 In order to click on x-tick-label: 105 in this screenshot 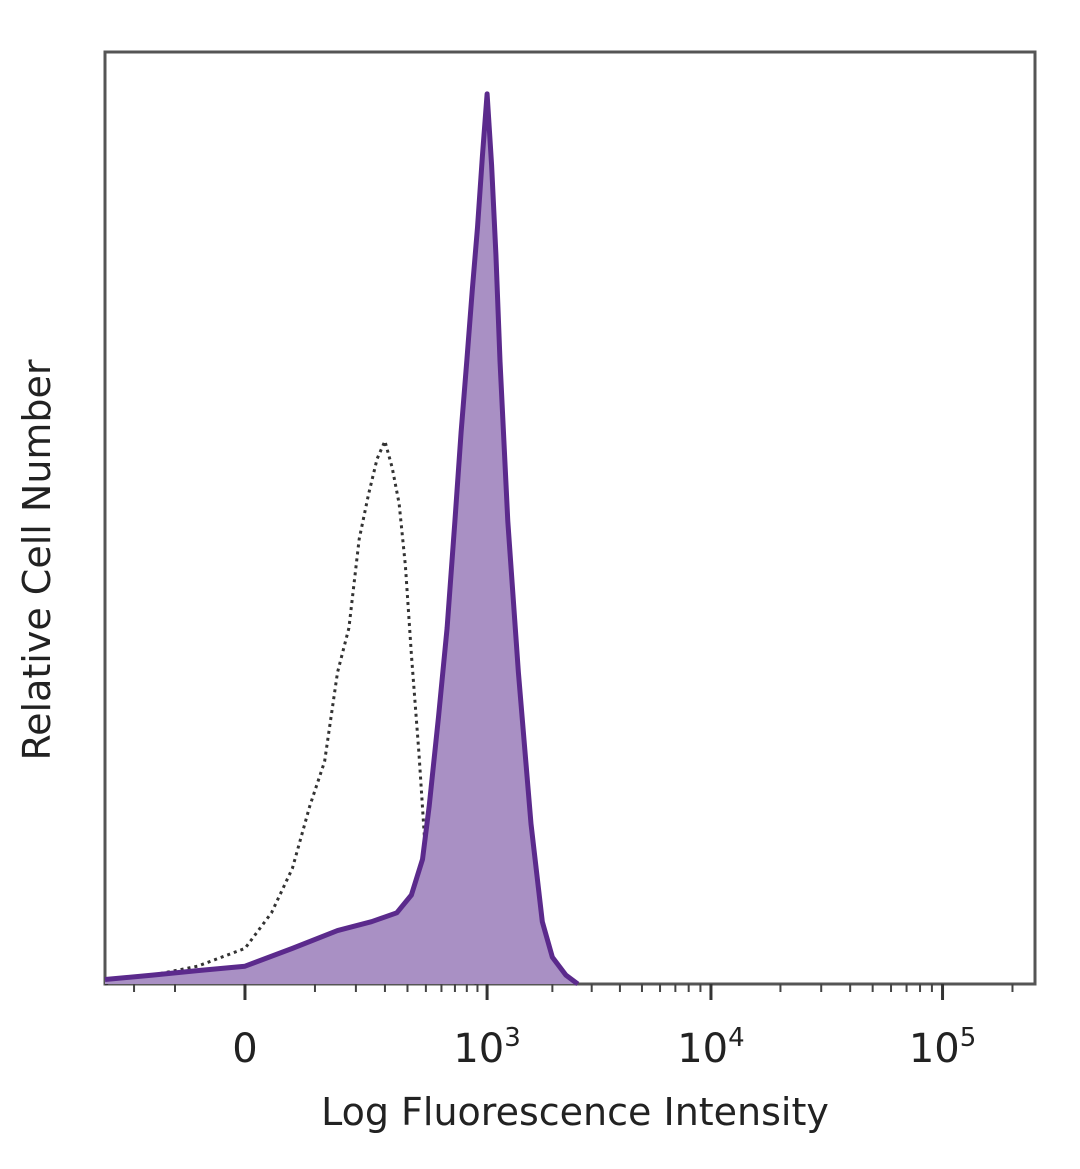, I will do `click(942, 1047)`.